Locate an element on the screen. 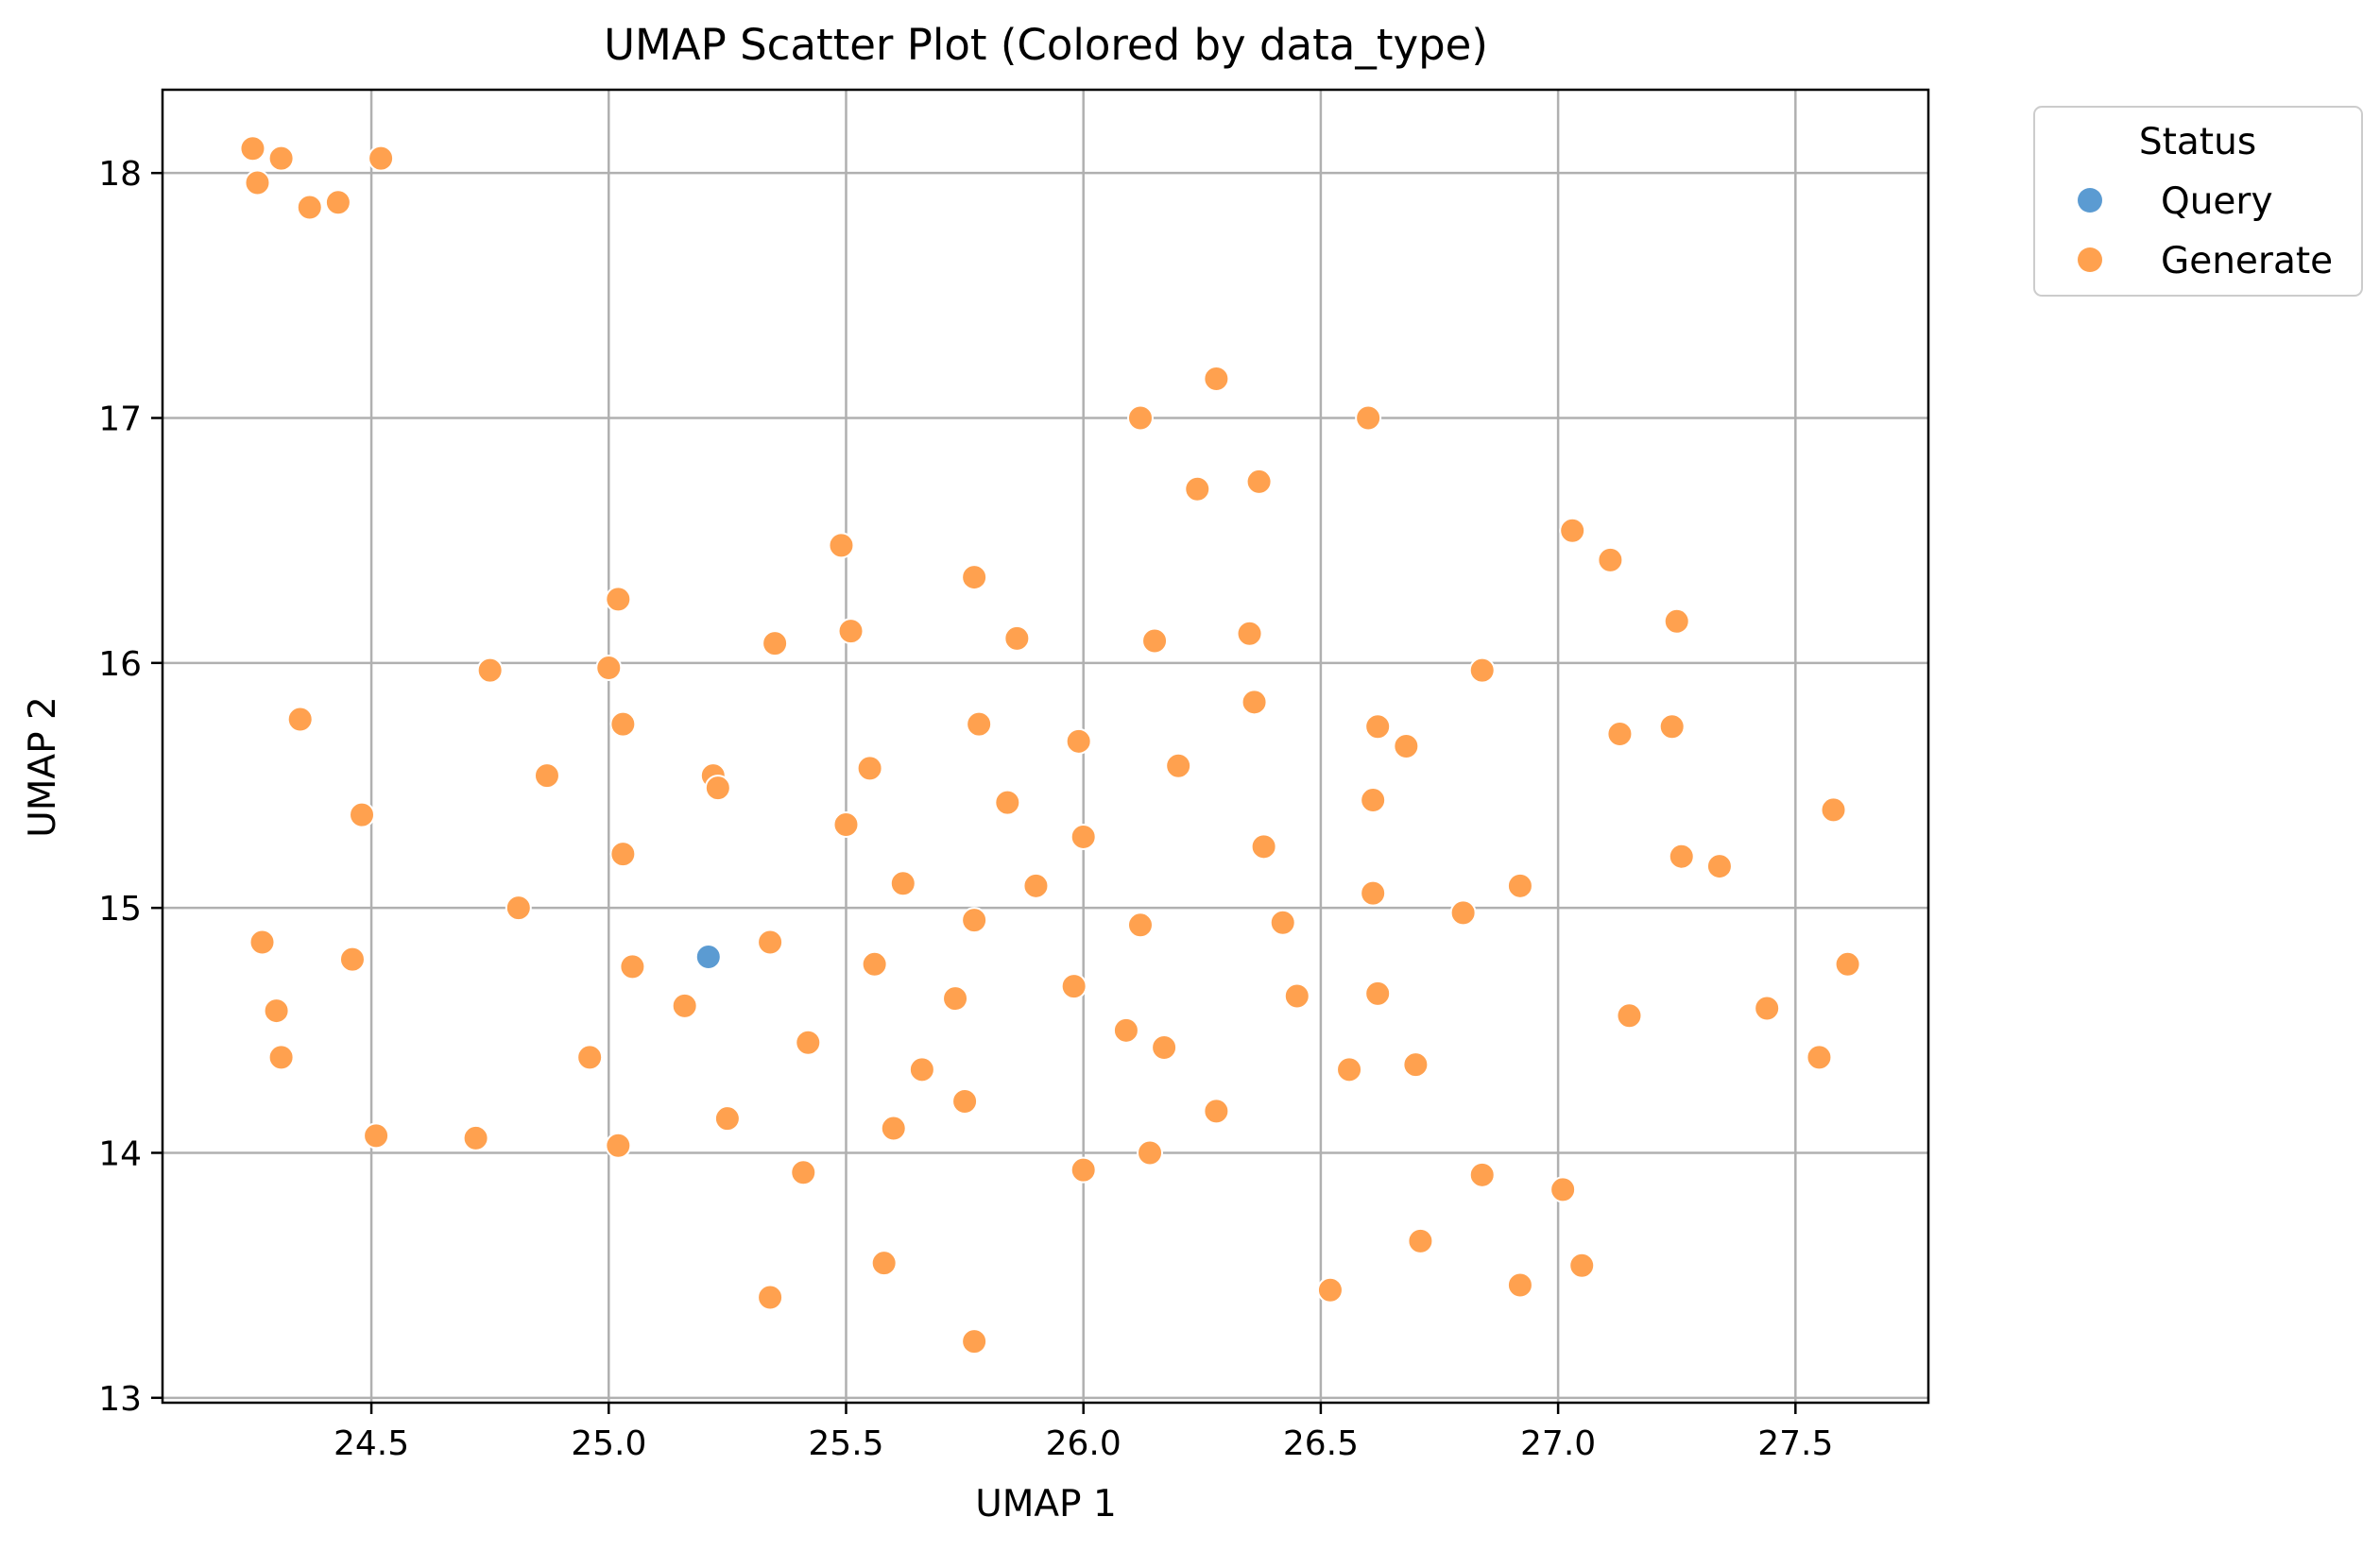  x-tick-label: 25.5 is located at coordinates (846, 1443).